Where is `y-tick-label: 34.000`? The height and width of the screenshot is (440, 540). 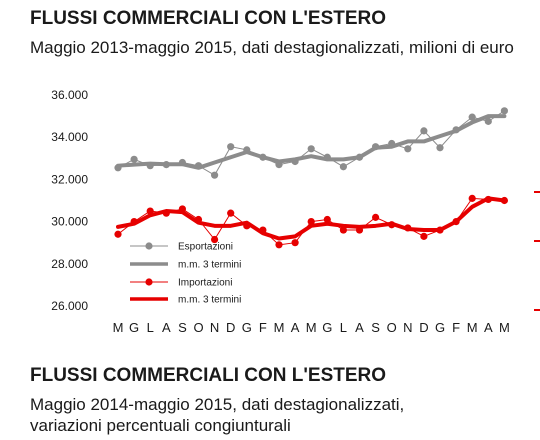
y-tick-label: 34.000 is located at coordinates (69, 137).